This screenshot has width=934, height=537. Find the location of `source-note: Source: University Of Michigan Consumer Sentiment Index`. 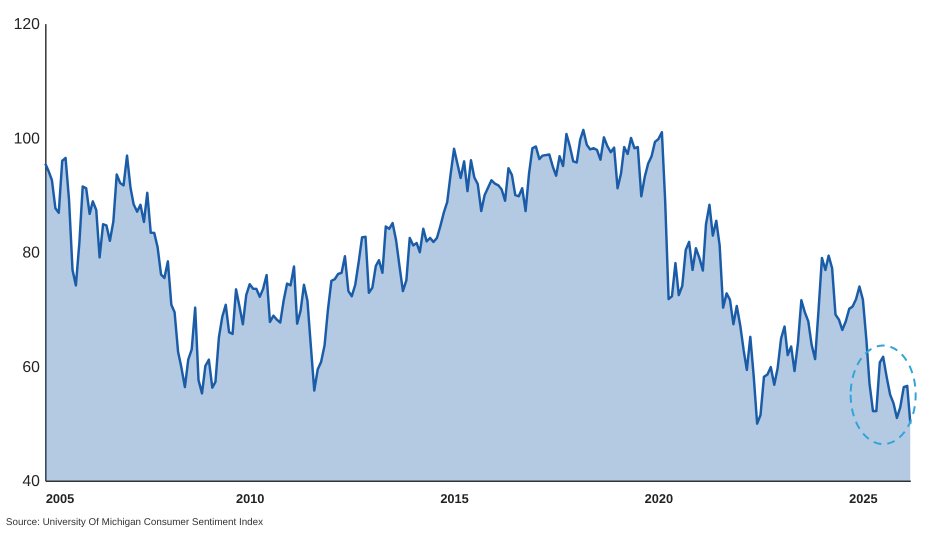

source-note: Source: University Of Michigan Consumer Sentiment Index is located at coordinates (135, 522).